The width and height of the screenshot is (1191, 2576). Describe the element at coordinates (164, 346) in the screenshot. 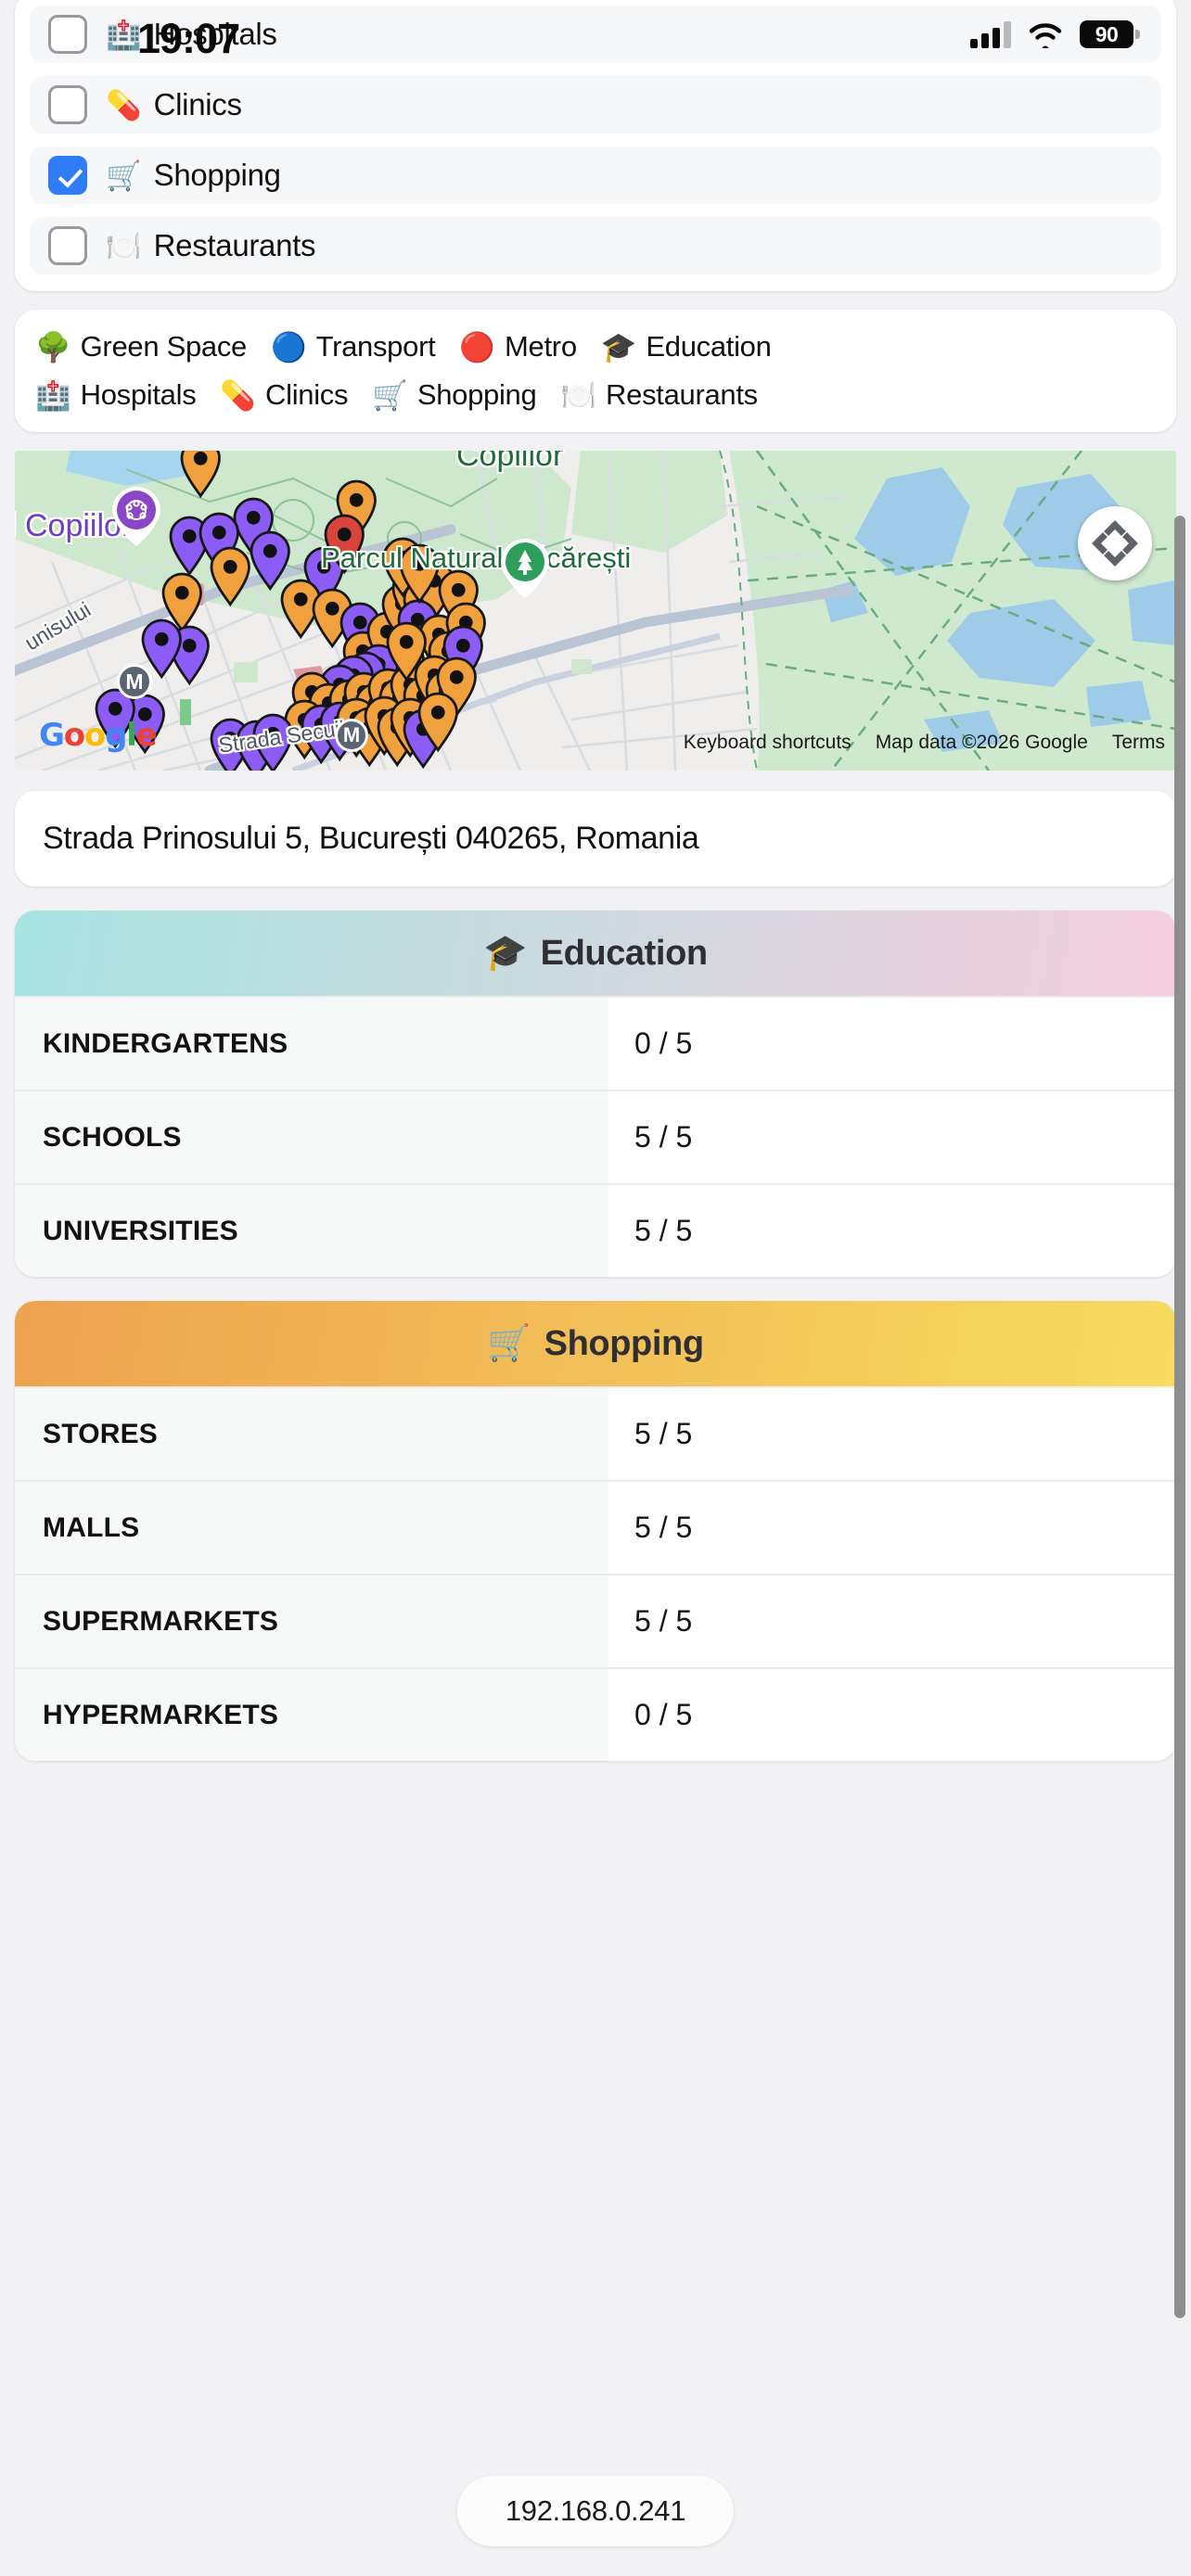

I see `legend-label: Green Space` at that location.